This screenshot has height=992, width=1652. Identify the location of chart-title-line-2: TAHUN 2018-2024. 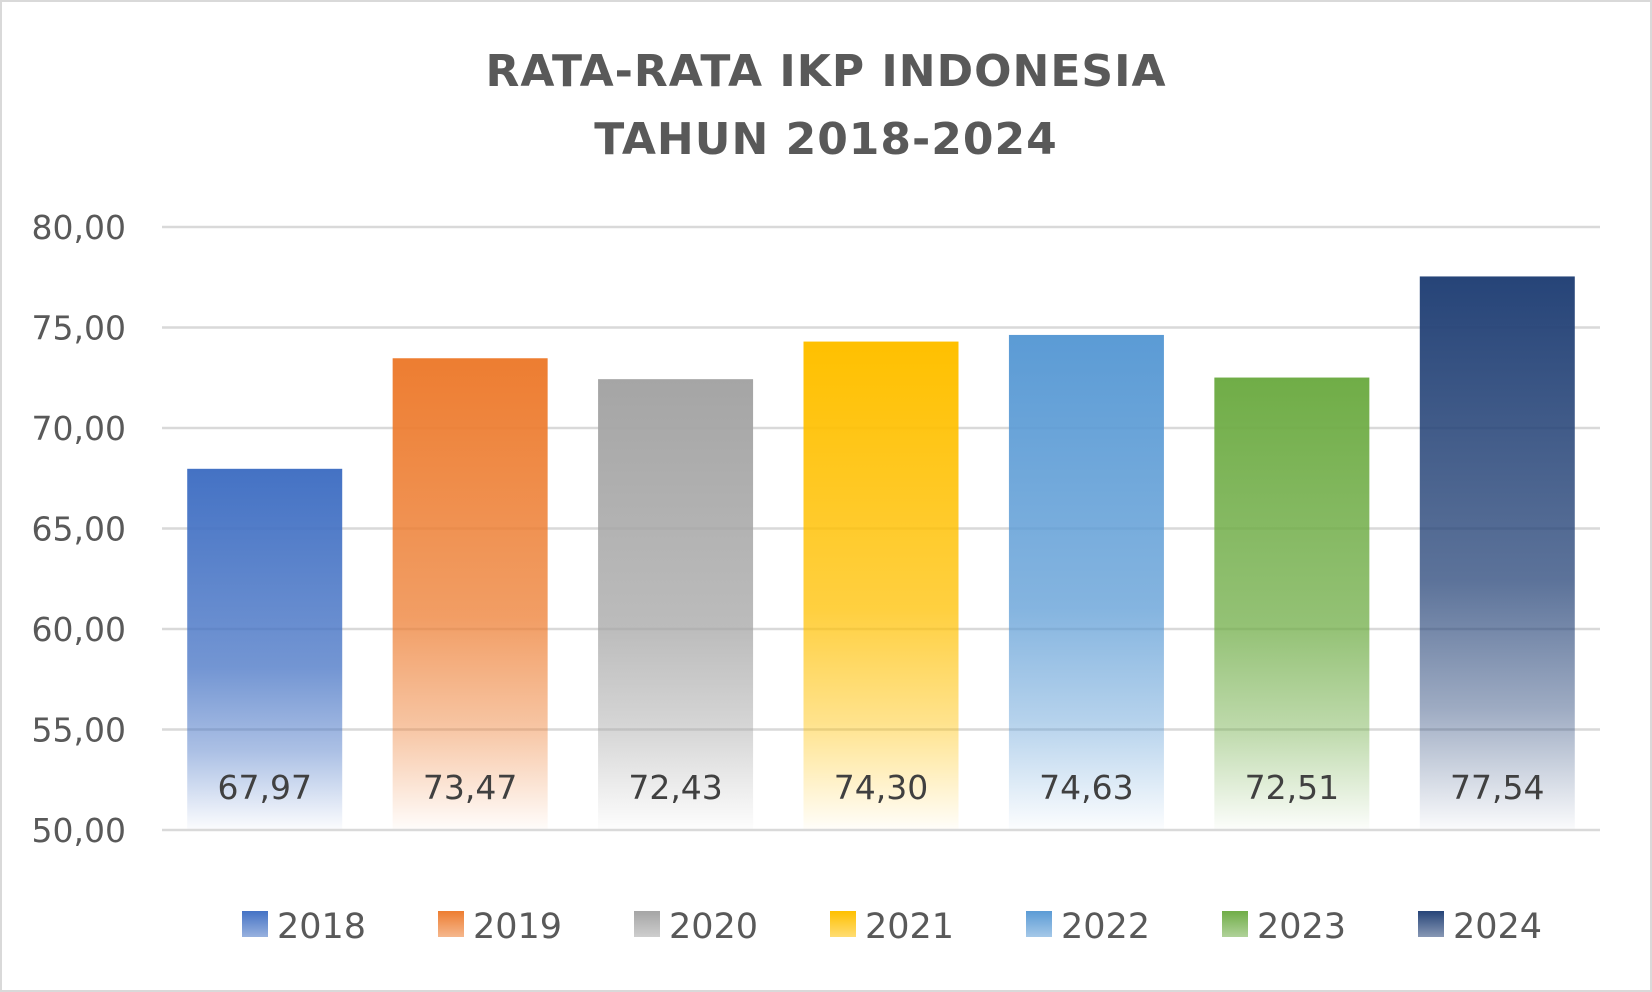
(826, 139).